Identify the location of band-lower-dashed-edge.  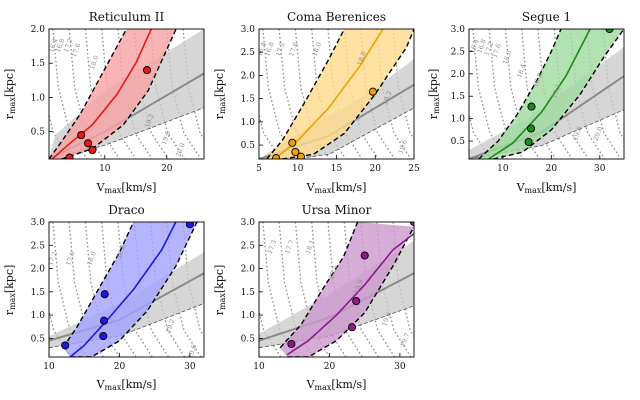
(134, 289).